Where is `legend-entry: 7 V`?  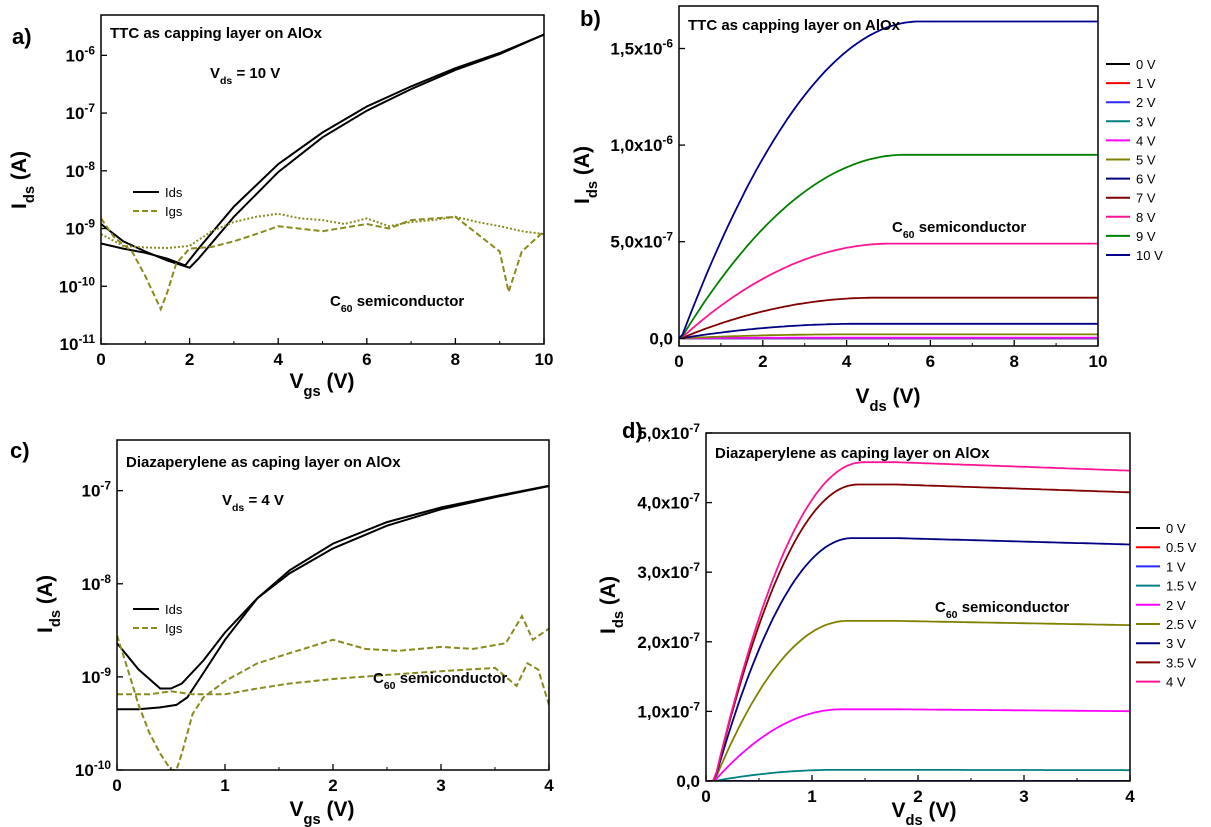
legend-entry: 7 V is located at coordinates (1146, 198).